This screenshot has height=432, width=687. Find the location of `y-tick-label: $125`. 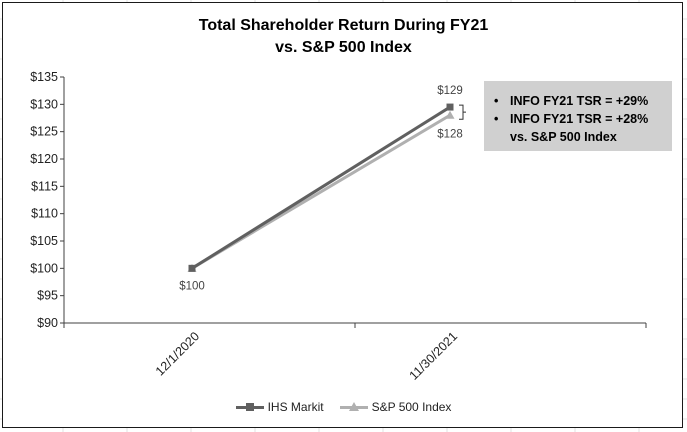

y-tick-label: $125 is located at coordinates (44, 132).